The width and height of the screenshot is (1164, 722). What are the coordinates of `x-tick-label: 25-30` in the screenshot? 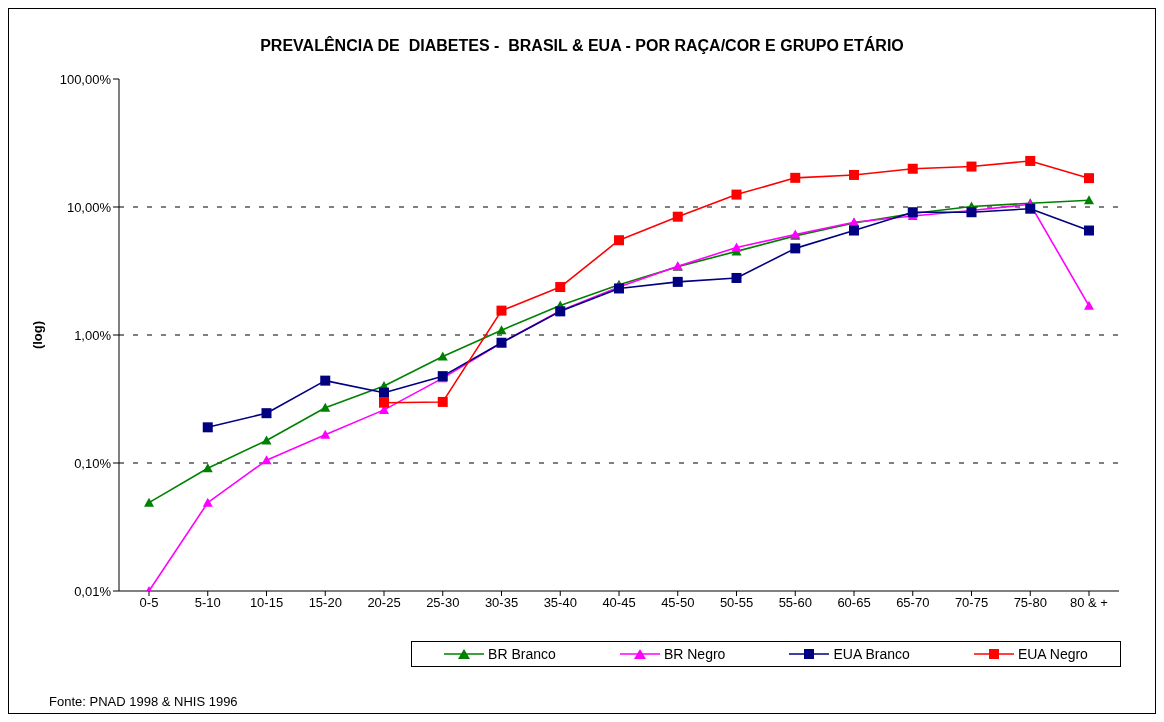 It's located at (443, 603).